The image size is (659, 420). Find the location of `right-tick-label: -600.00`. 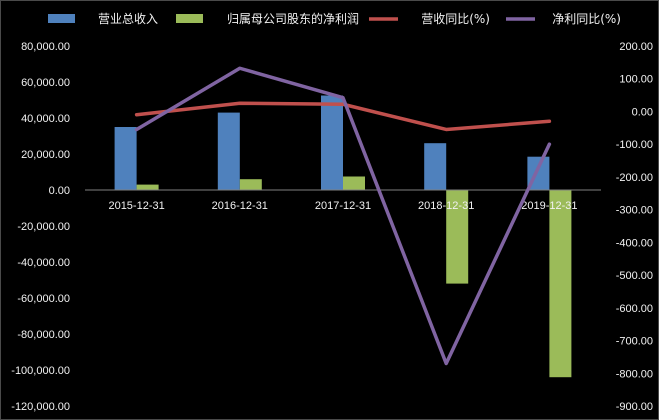

right-tick-label: -600.00 is located at coordinates (634, 309).